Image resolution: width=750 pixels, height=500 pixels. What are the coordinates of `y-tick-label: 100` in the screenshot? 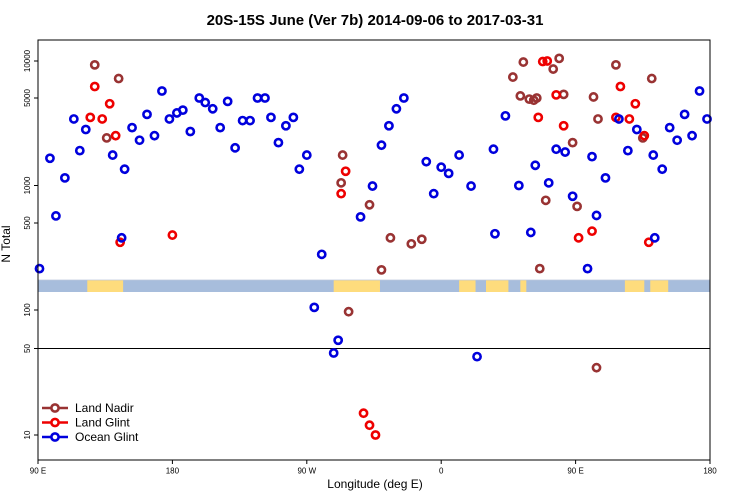 It's located at (27, 310).